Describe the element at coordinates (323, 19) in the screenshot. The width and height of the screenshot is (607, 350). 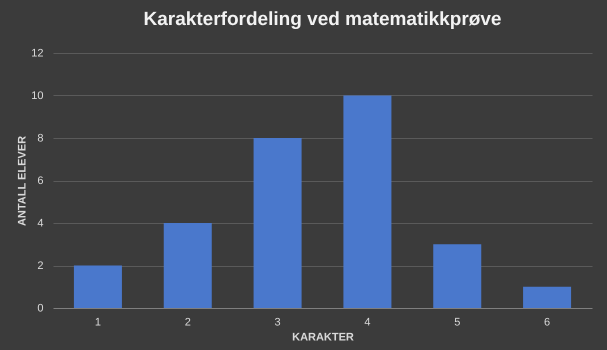
I see `chart-title: Karakterfordeling ved matematikkprøve` at that location.